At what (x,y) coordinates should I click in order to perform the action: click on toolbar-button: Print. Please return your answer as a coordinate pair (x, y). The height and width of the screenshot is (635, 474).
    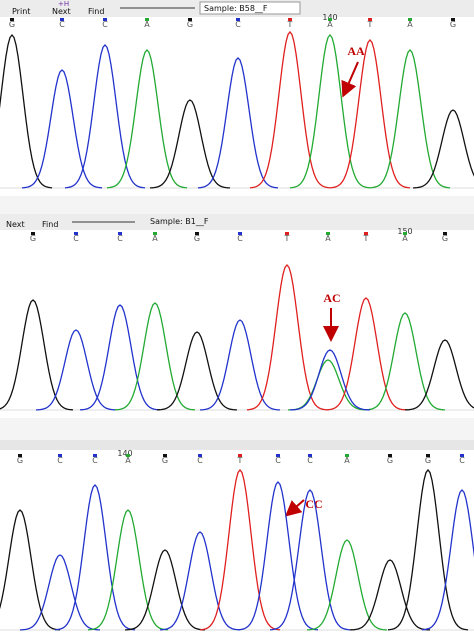
    Looking at the image, I should click on (21, 11).